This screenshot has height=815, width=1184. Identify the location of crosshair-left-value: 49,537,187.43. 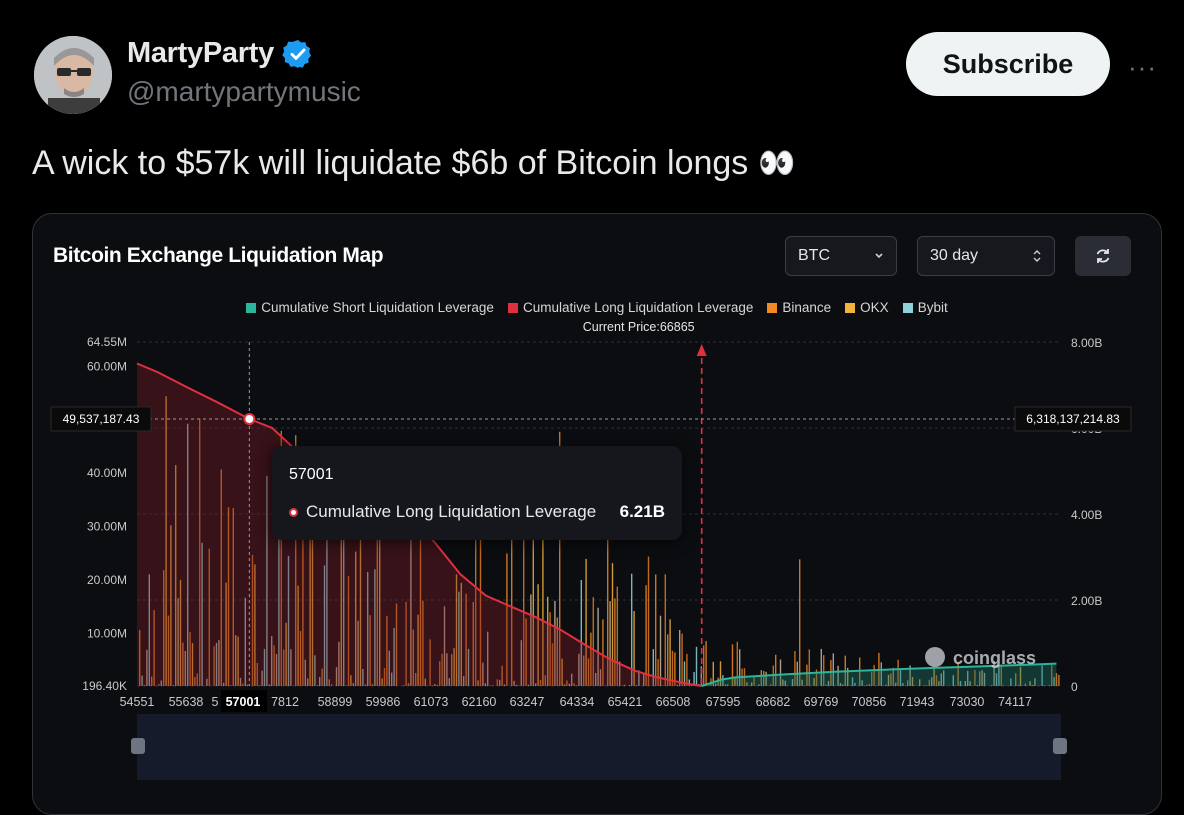
(101, 419).